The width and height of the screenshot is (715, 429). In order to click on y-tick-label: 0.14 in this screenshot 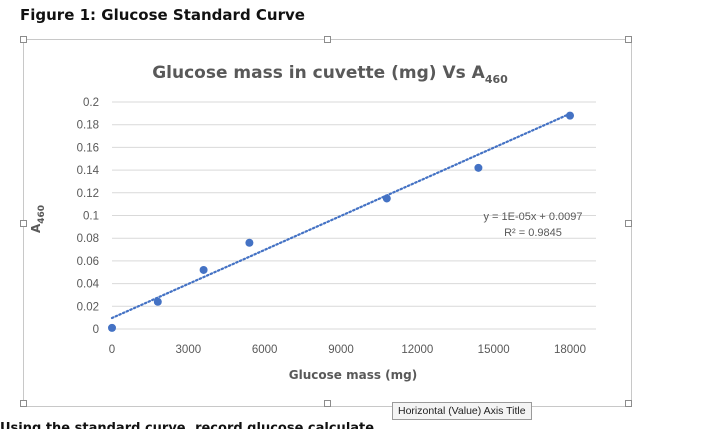, I will do `click(88, 171)`.